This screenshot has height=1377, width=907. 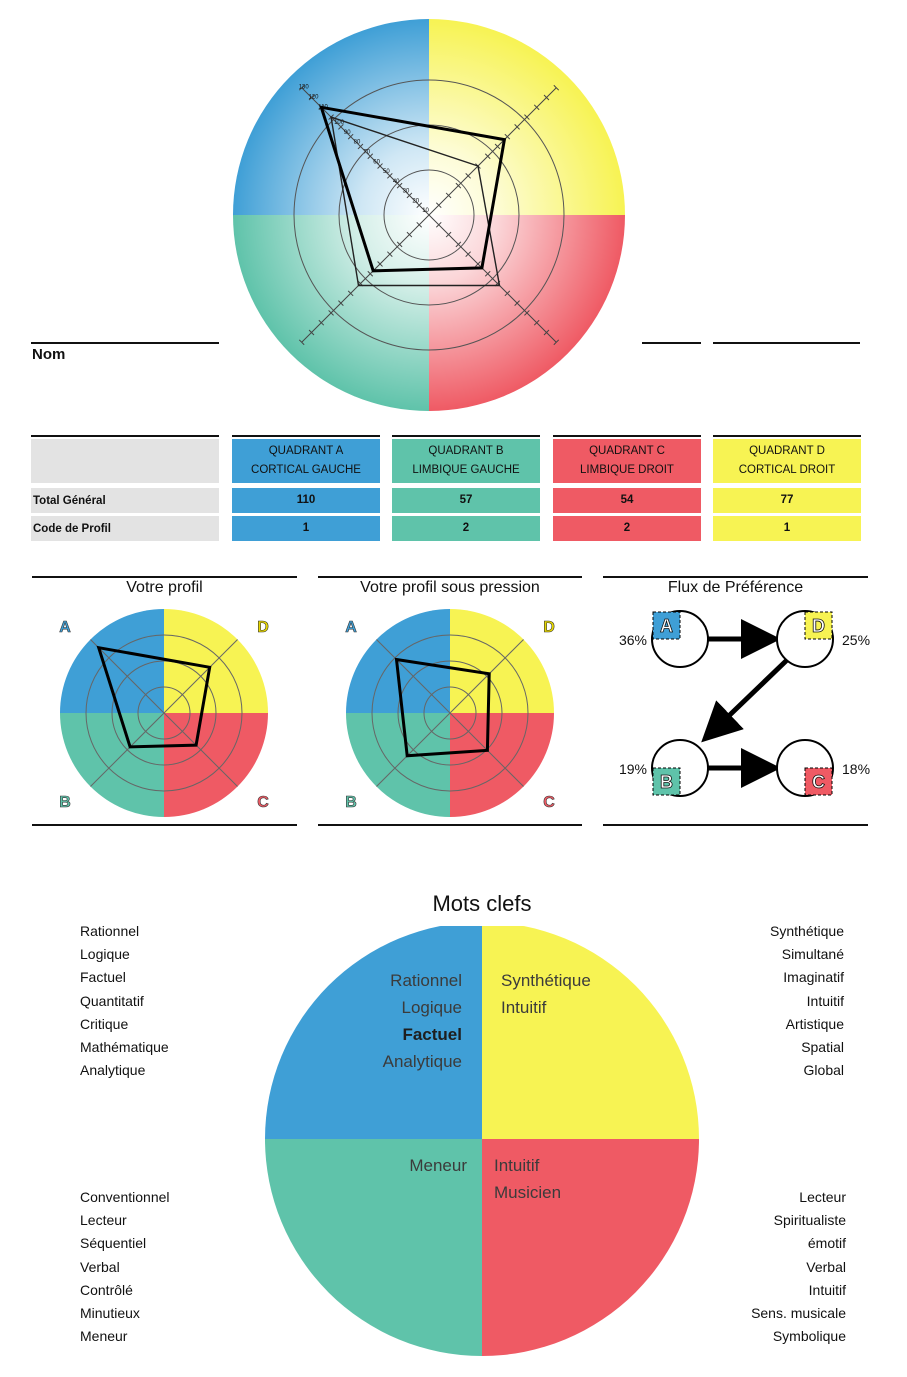 I want to click on flux-fill-a, so click(x=666, y=625).